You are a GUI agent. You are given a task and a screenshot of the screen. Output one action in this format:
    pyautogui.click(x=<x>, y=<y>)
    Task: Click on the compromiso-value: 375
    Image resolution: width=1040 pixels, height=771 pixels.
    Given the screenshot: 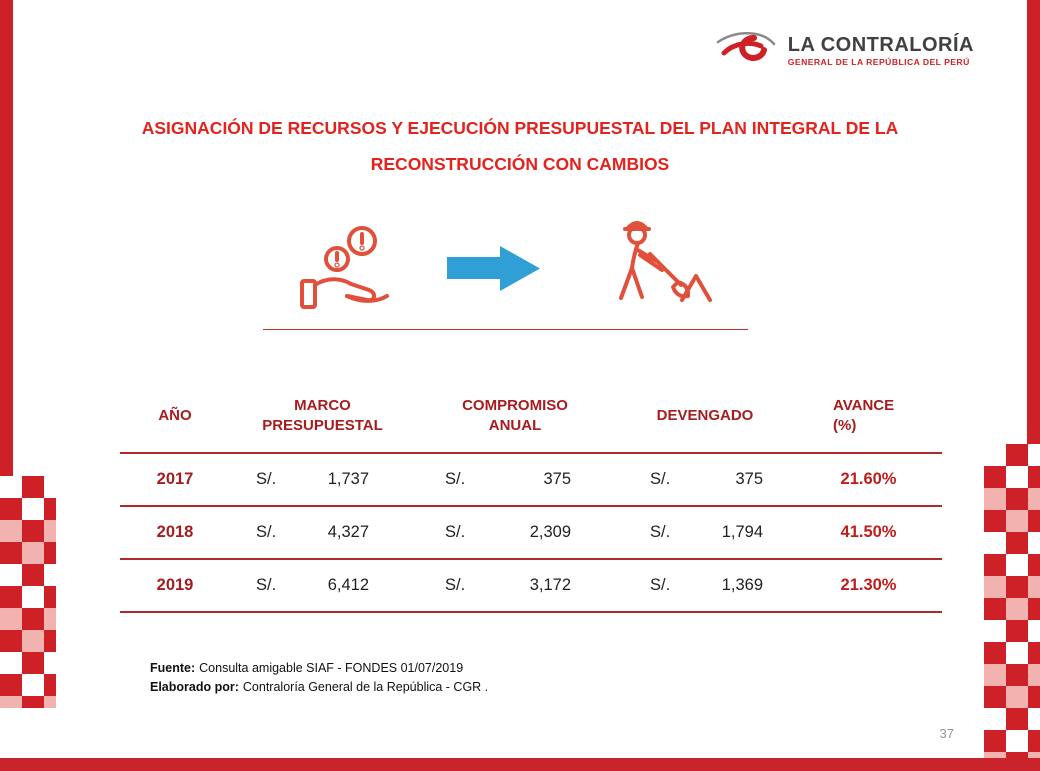 What is the action you would take?
    pyautogui.click(x=557, y=479)
    